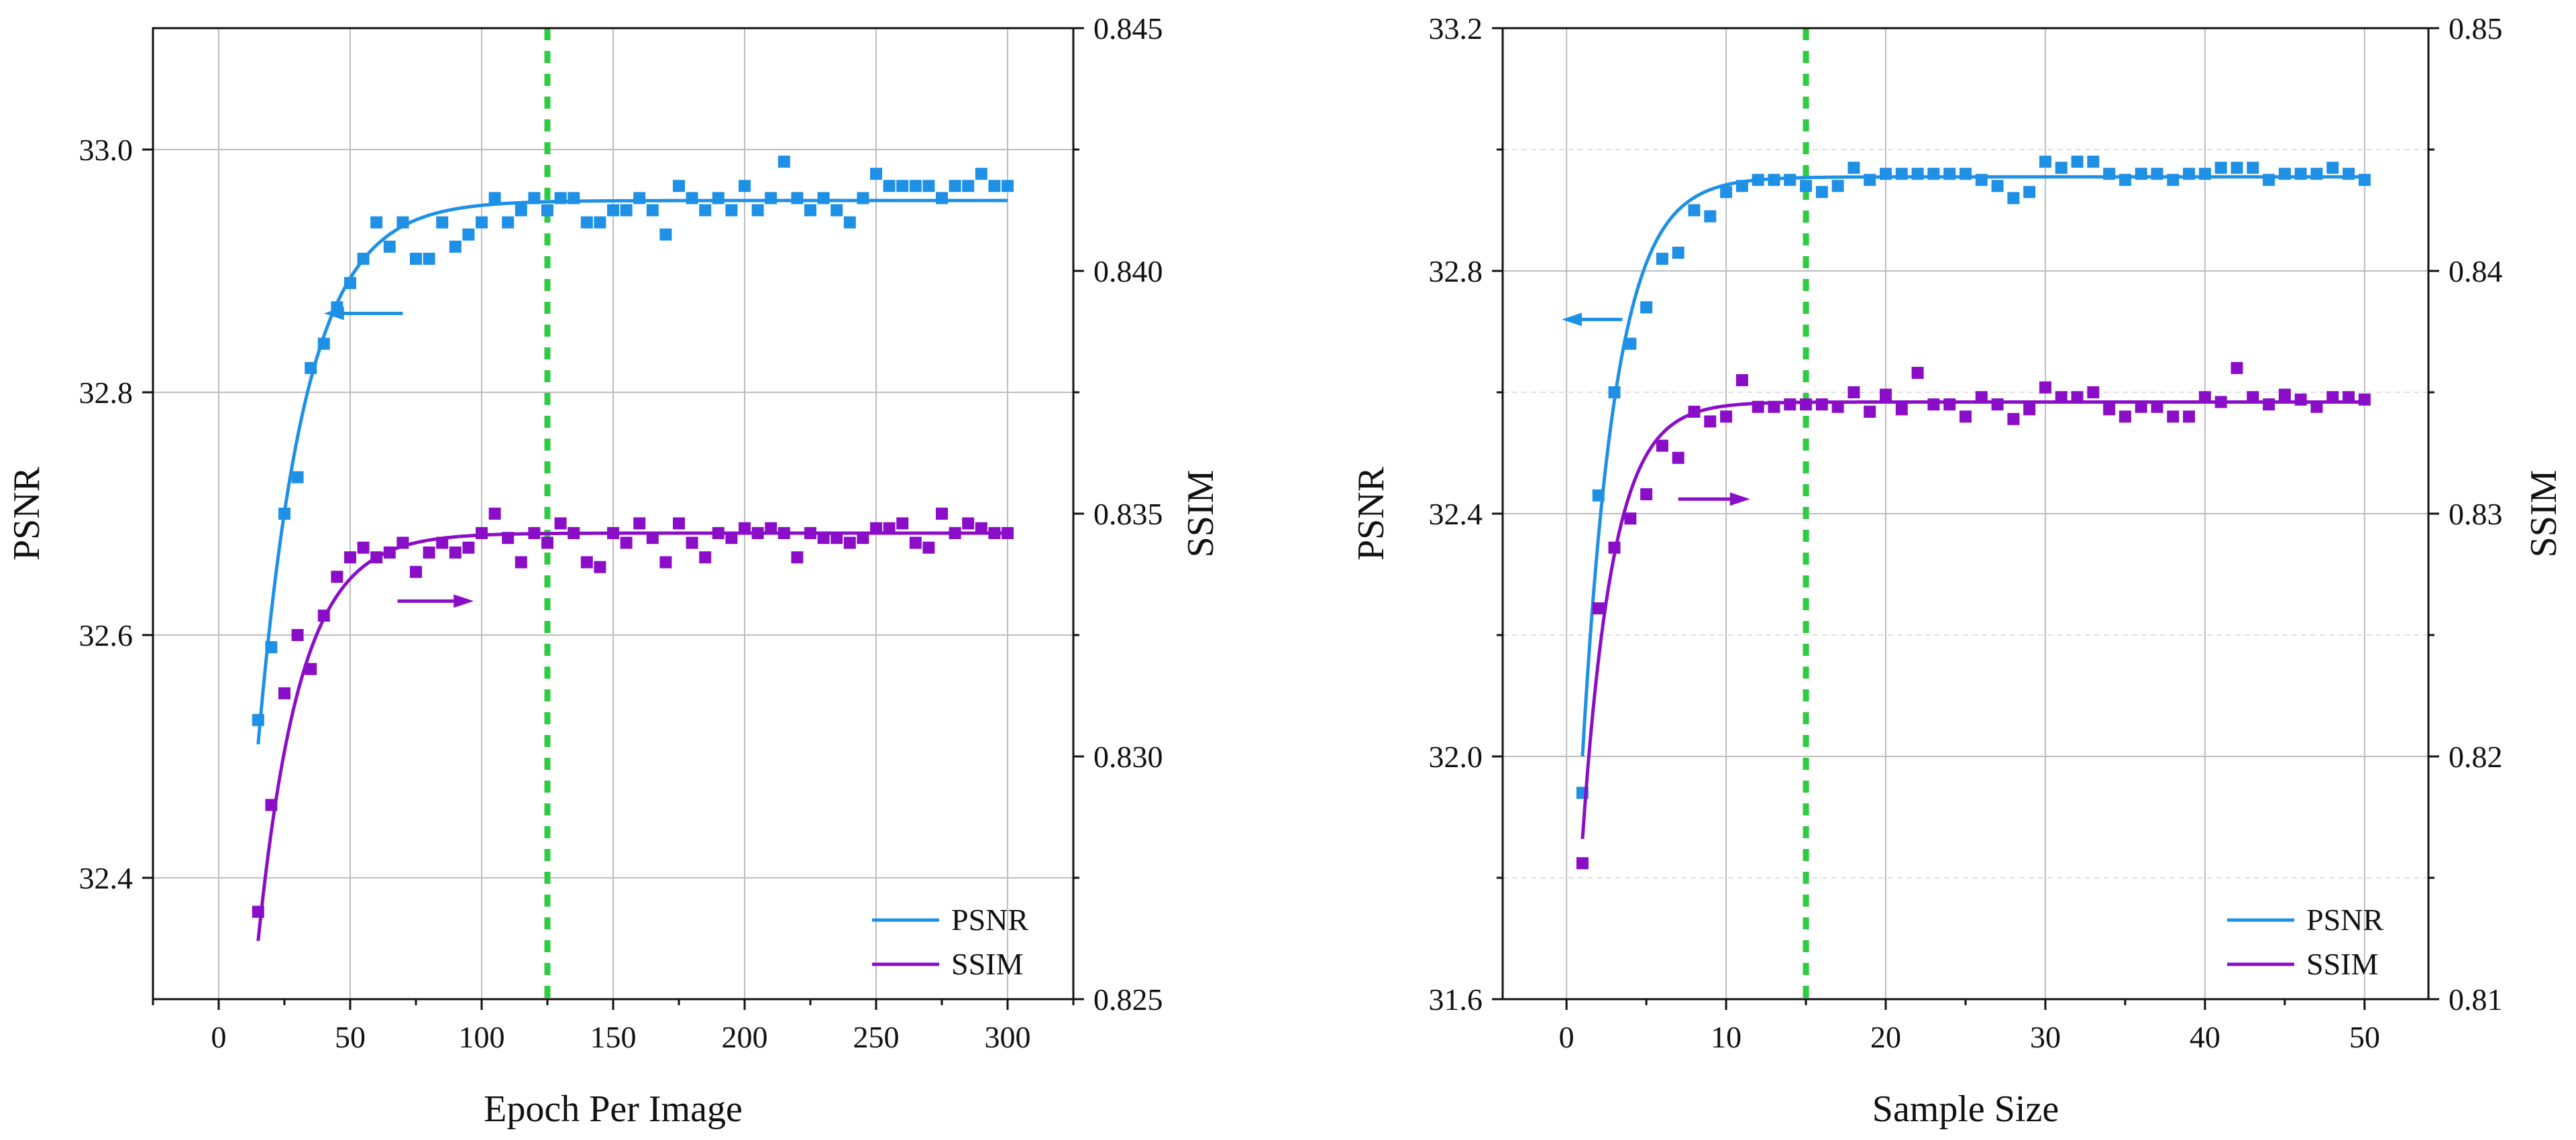 The image size is (2576, 1140). What do you see at coordinates (1965, 1109) in the screenshot?
I see `x-axis-title: Sample Size` at bounding box center [1965, 1109].